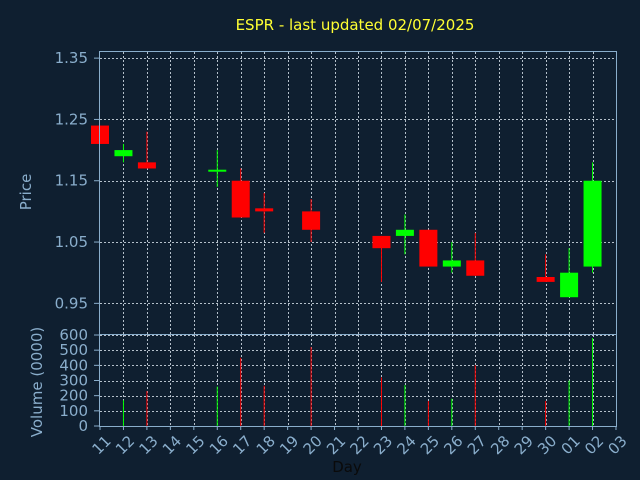 Image resolution: width=640 pixels, height=480 pixels. What do you see at coordinates (406, 445) in the screenshot?
I see `x-tick-label: 24` at bounding box center [406, 445].